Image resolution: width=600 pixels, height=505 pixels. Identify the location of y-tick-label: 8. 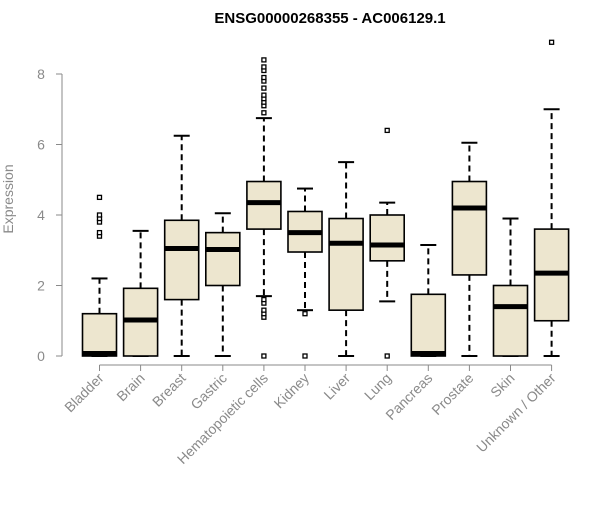
(41, 74).